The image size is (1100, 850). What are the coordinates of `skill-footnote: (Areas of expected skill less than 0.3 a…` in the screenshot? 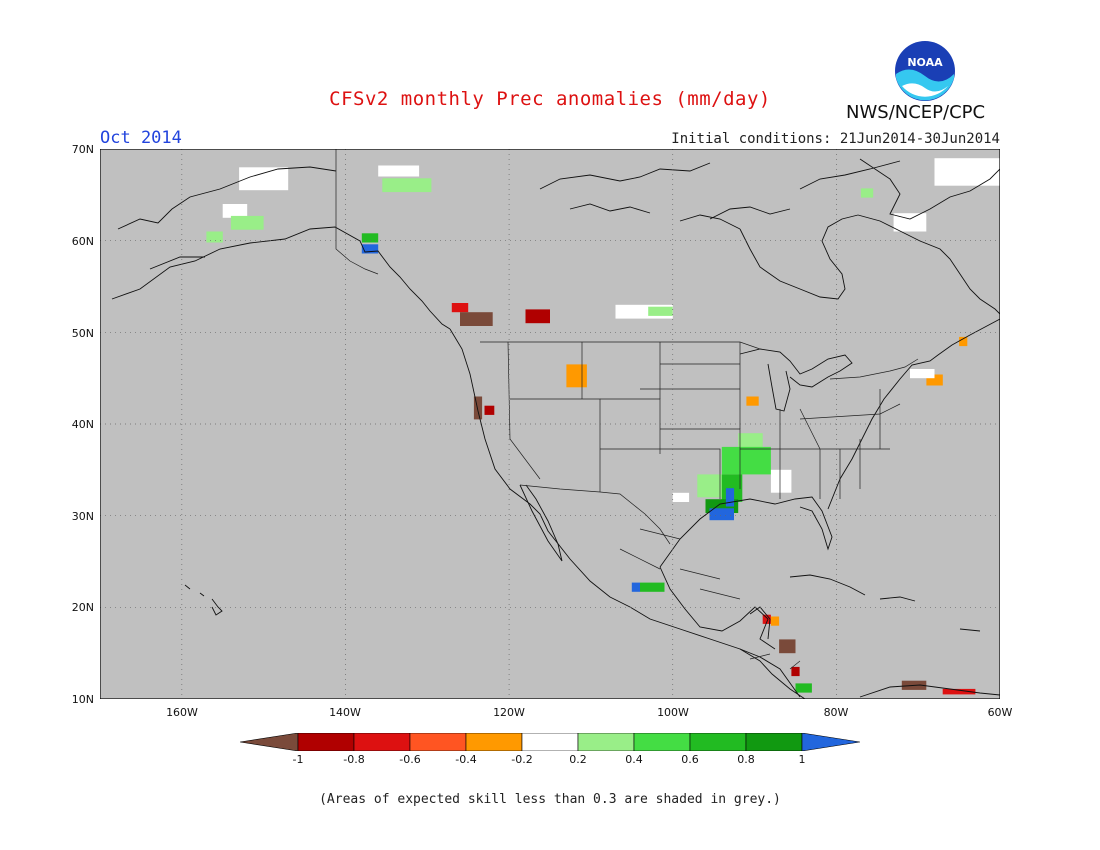 It's located at (550, 799).